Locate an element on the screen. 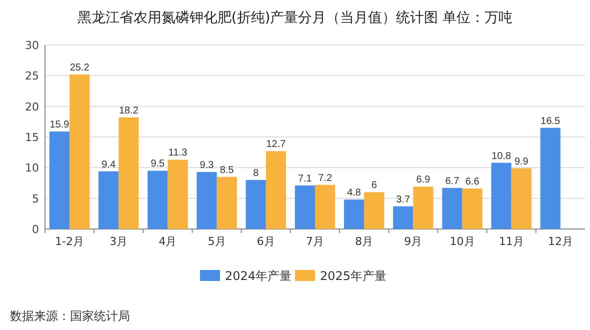 This screenshot has height=330, width=590. data-label: 8 is located at coordinates (256, 173).